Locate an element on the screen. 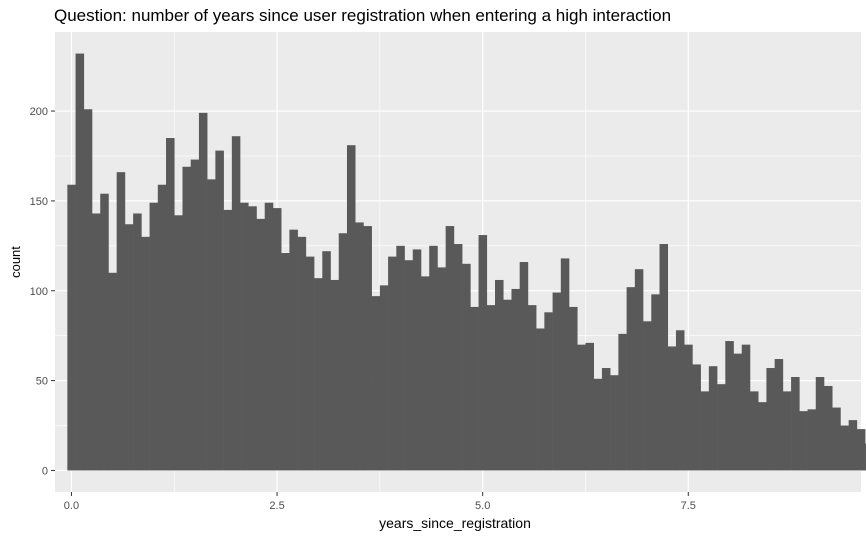 This screenshot has height=538, width=866. x-tick-label: 7.5 is located at coordinates (688, 506).